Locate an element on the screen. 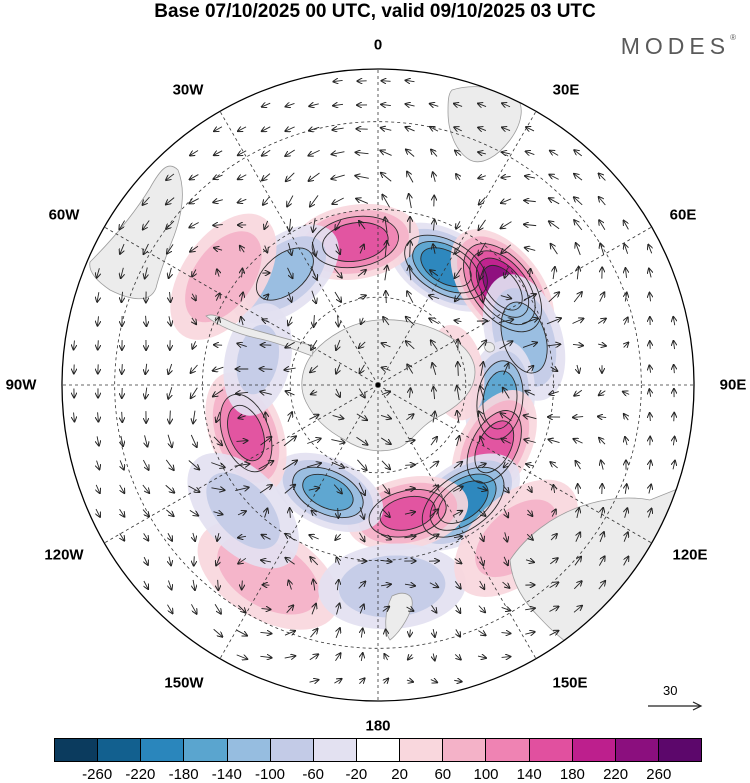 Image resolution: width=750 pixels, height=783 pixels. label-lon-180: 180 is located at coordinates (378, 726).